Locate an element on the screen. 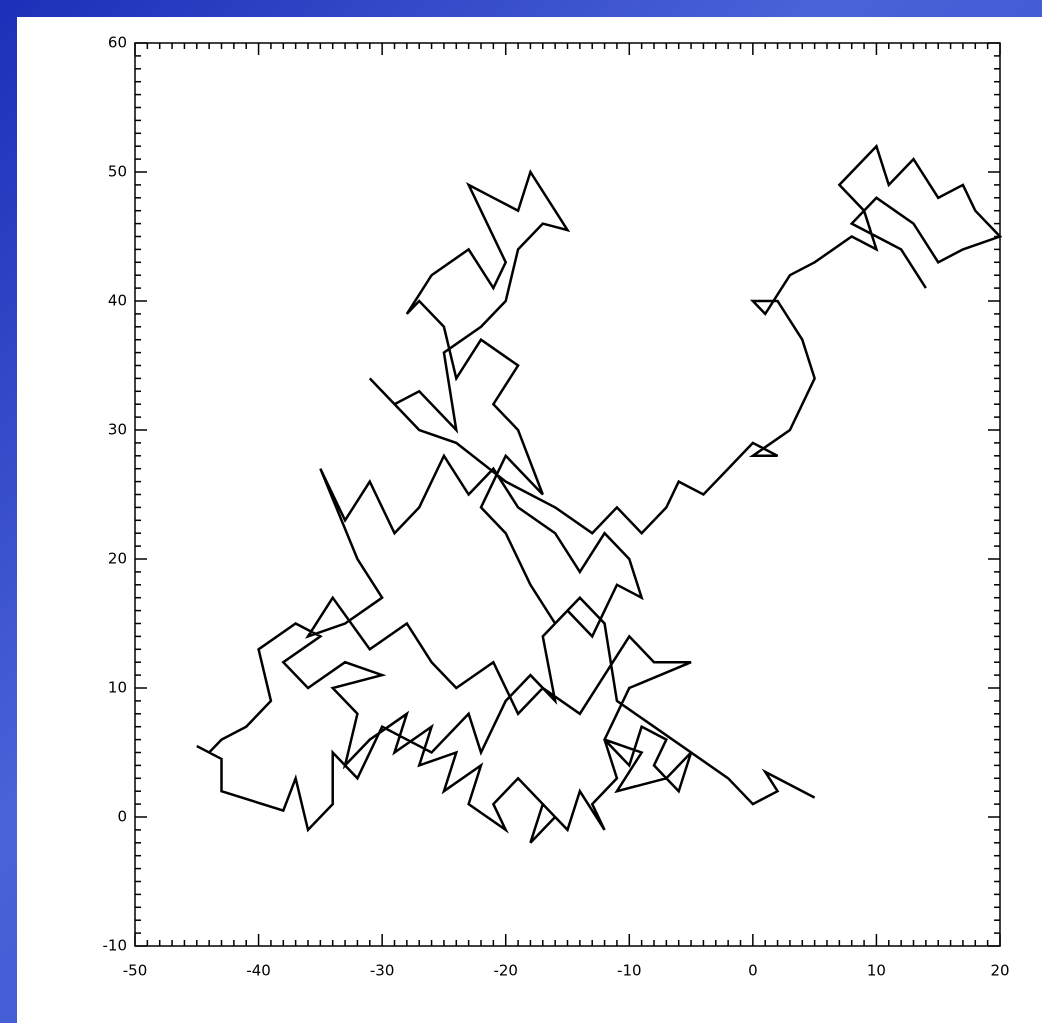 The height and width of the screenshot is (1023, 1042). x-tick-label: -30 is located at coordinates (382, 971).